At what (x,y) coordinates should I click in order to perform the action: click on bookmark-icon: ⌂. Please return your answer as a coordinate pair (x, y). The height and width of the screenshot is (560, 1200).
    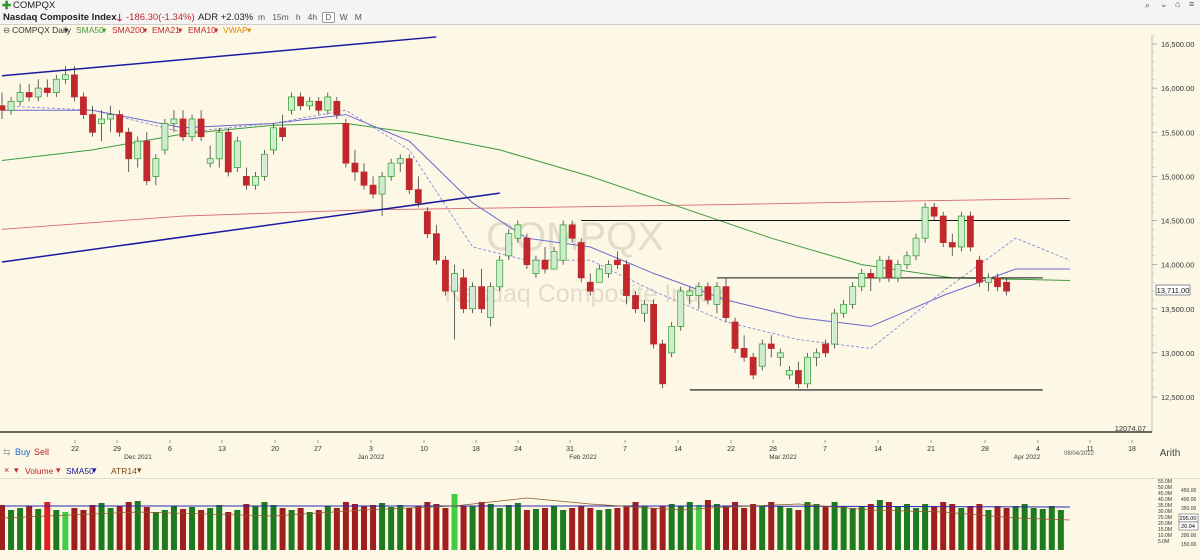
    Looking at the image, I should click on (1178, 4).